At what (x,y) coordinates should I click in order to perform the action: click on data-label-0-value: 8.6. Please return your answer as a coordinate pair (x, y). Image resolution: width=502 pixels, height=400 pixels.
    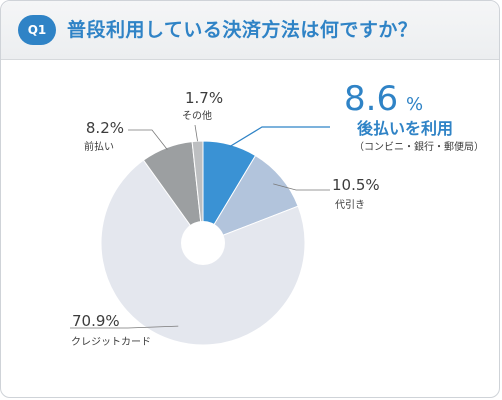
    Looking at the image, I should click on (371, 99).